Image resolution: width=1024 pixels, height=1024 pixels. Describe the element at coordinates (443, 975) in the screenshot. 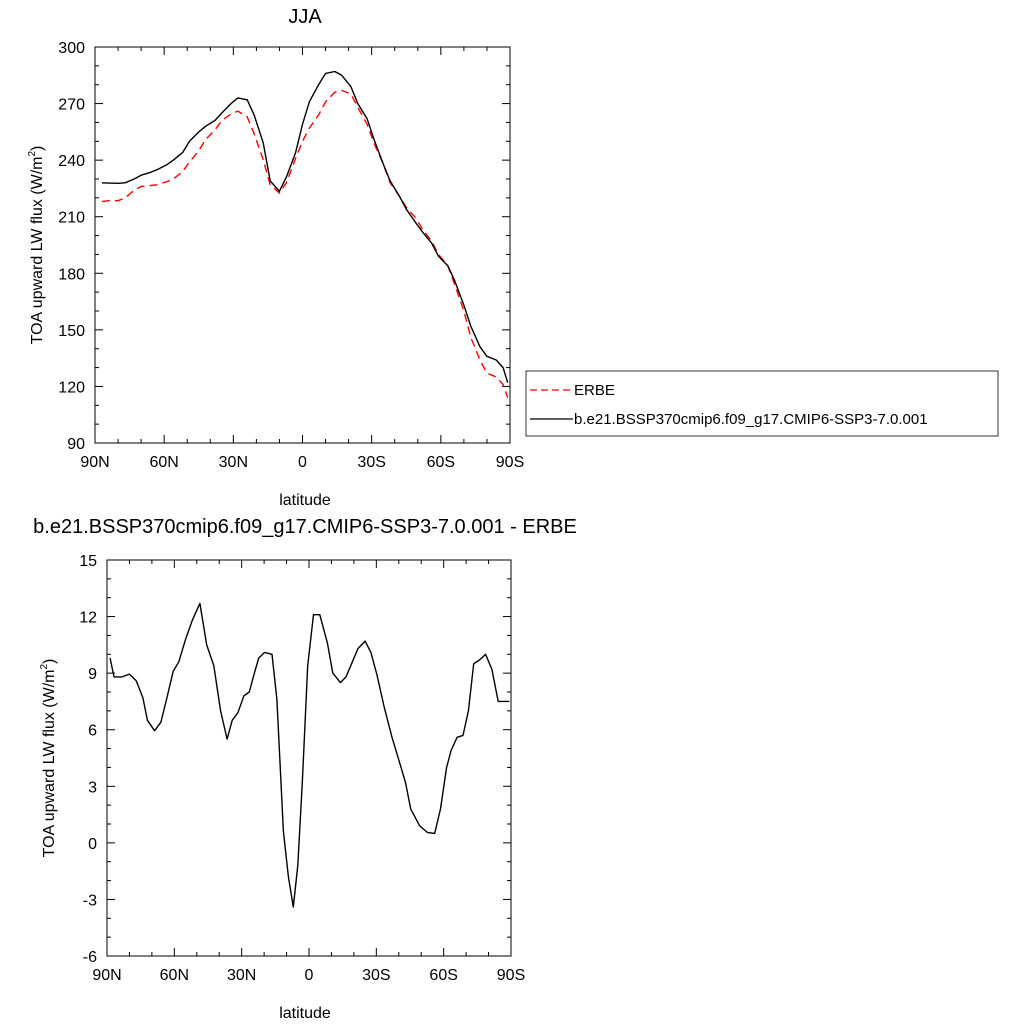

I see `bottom-x-tick-label: 60S` at that location.